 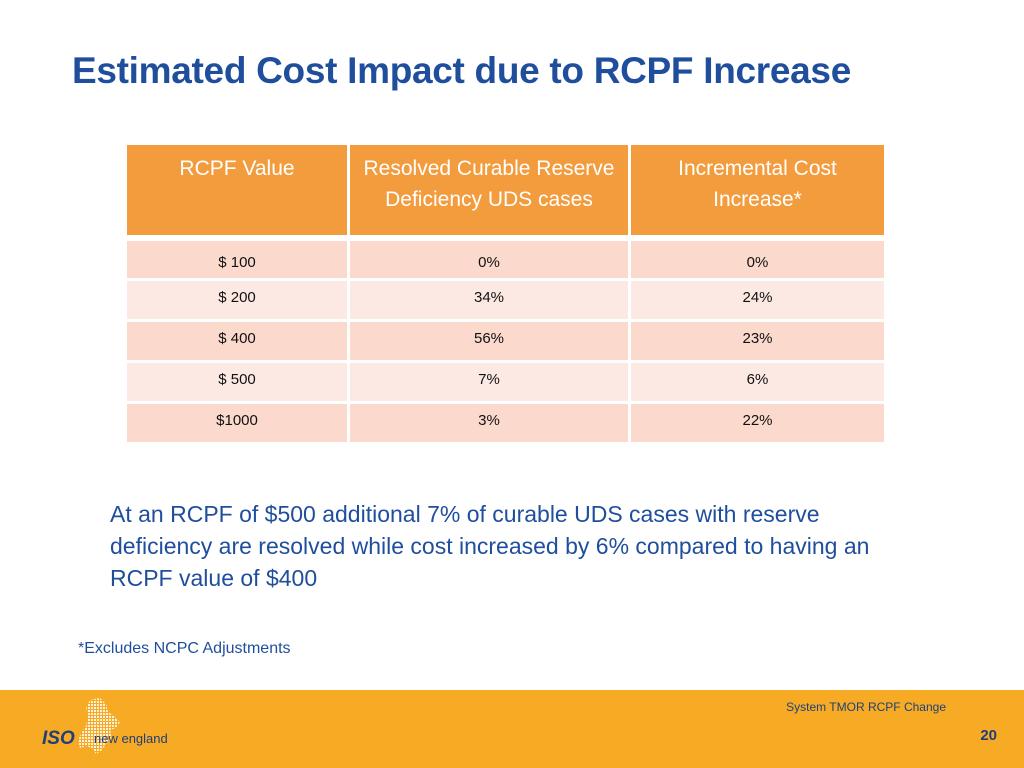 What do you see at coordinates (757, 423) in the screenshot?
I see `cell-incremental-cost: 22%` at bounding box center [757, 423].